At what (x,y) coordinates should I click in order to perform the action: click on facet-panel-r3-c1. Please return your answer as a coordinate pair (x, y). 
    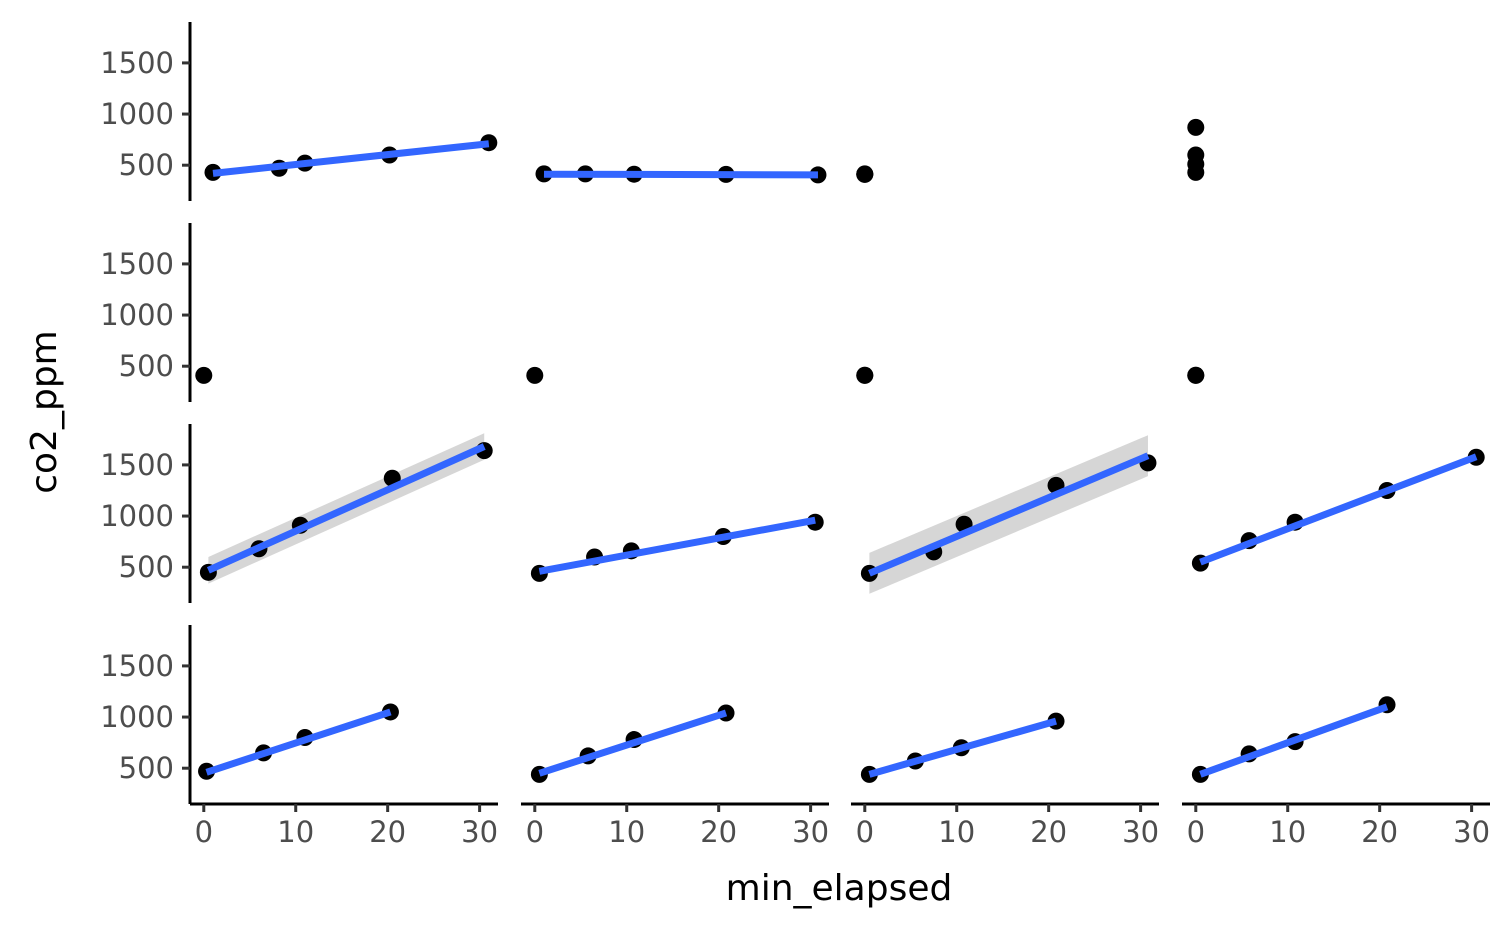
    Looking at the image, I should click on (346, 508).